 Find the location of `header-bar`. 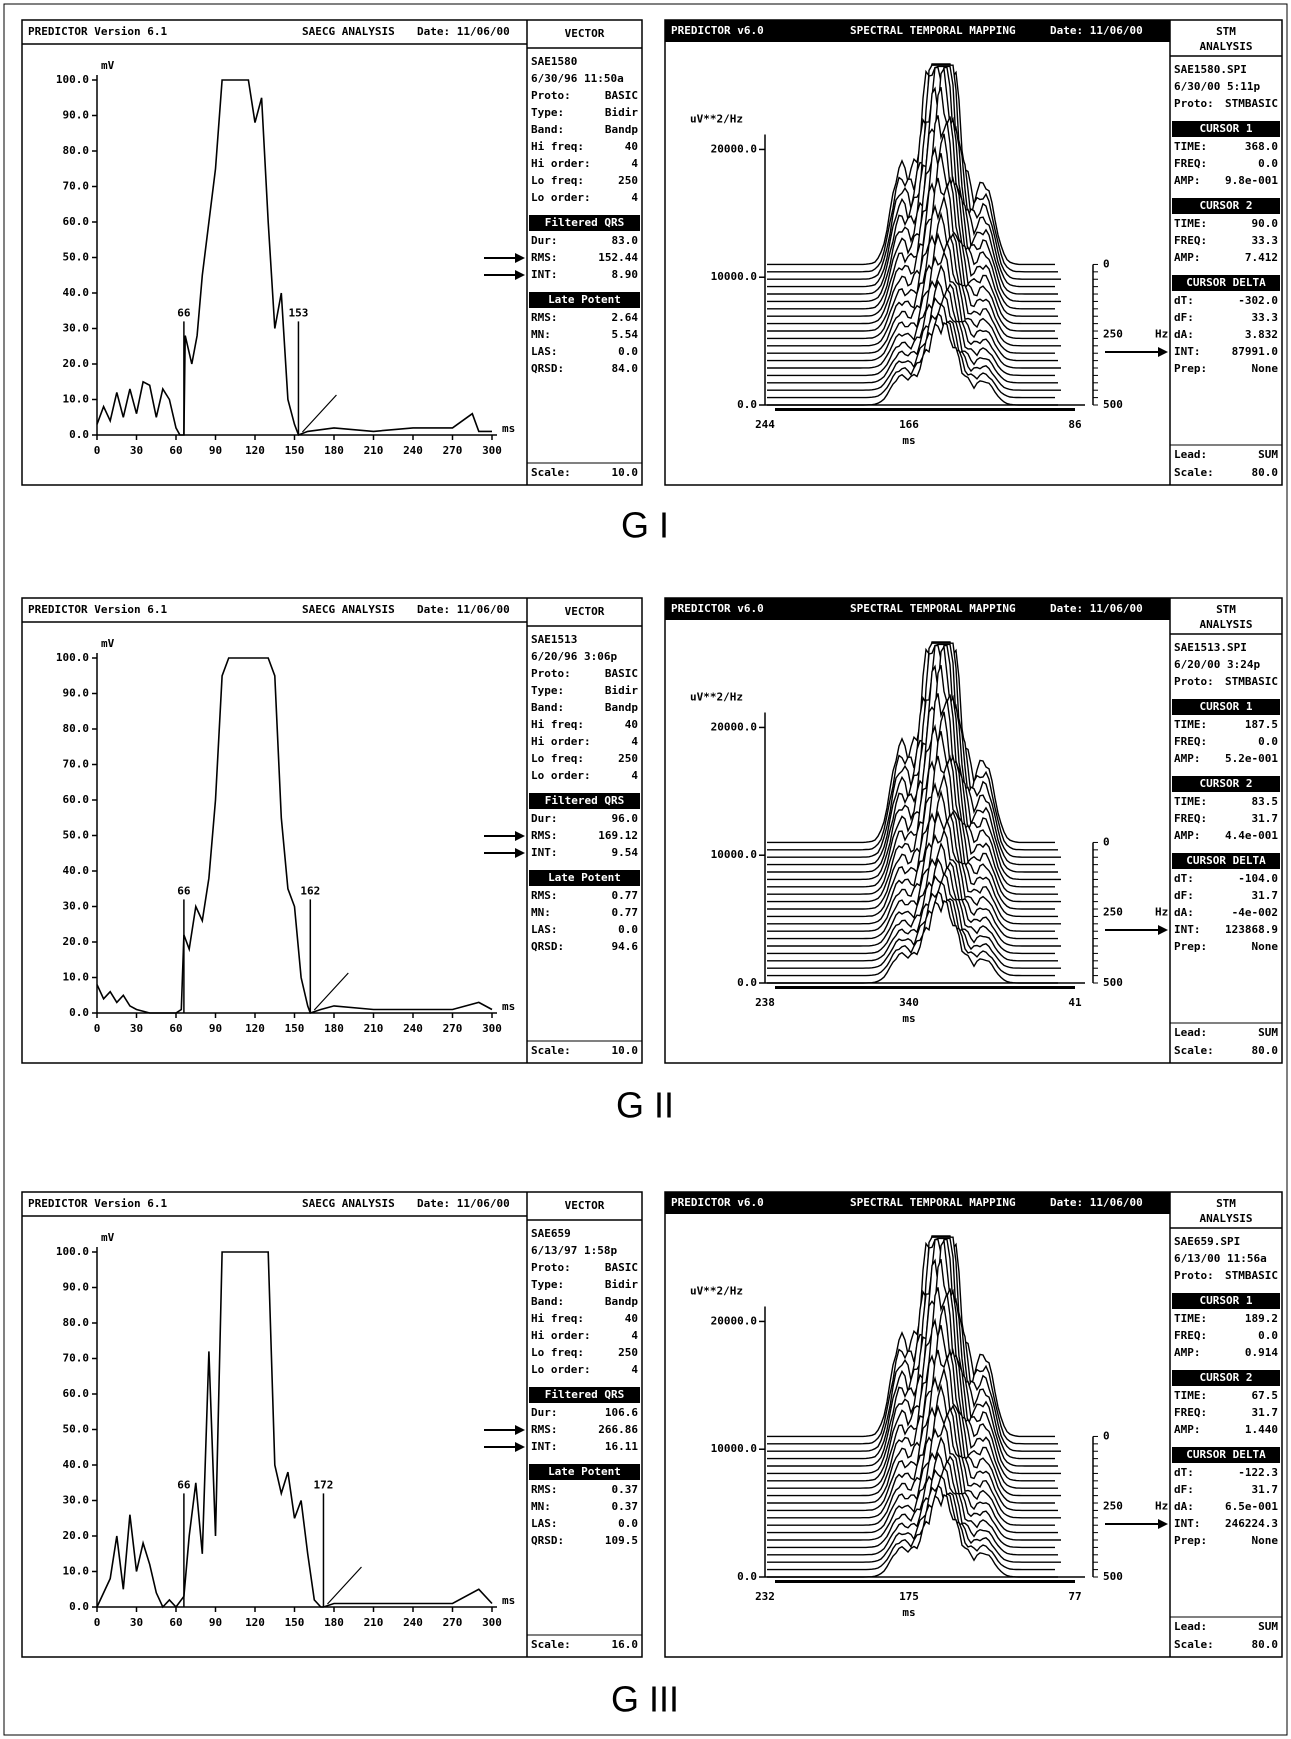

header-bar is located at coordinates (917, 31).